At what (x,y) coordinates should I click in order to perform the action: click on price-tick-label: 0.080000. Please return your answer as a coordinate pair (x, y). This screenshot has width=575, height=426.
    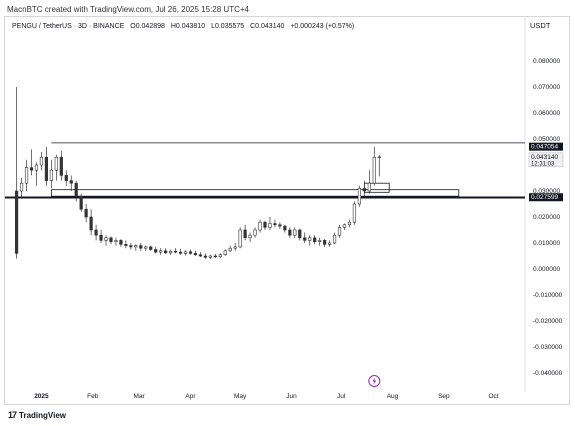
    Looking at the image, I should click on (546, 61).